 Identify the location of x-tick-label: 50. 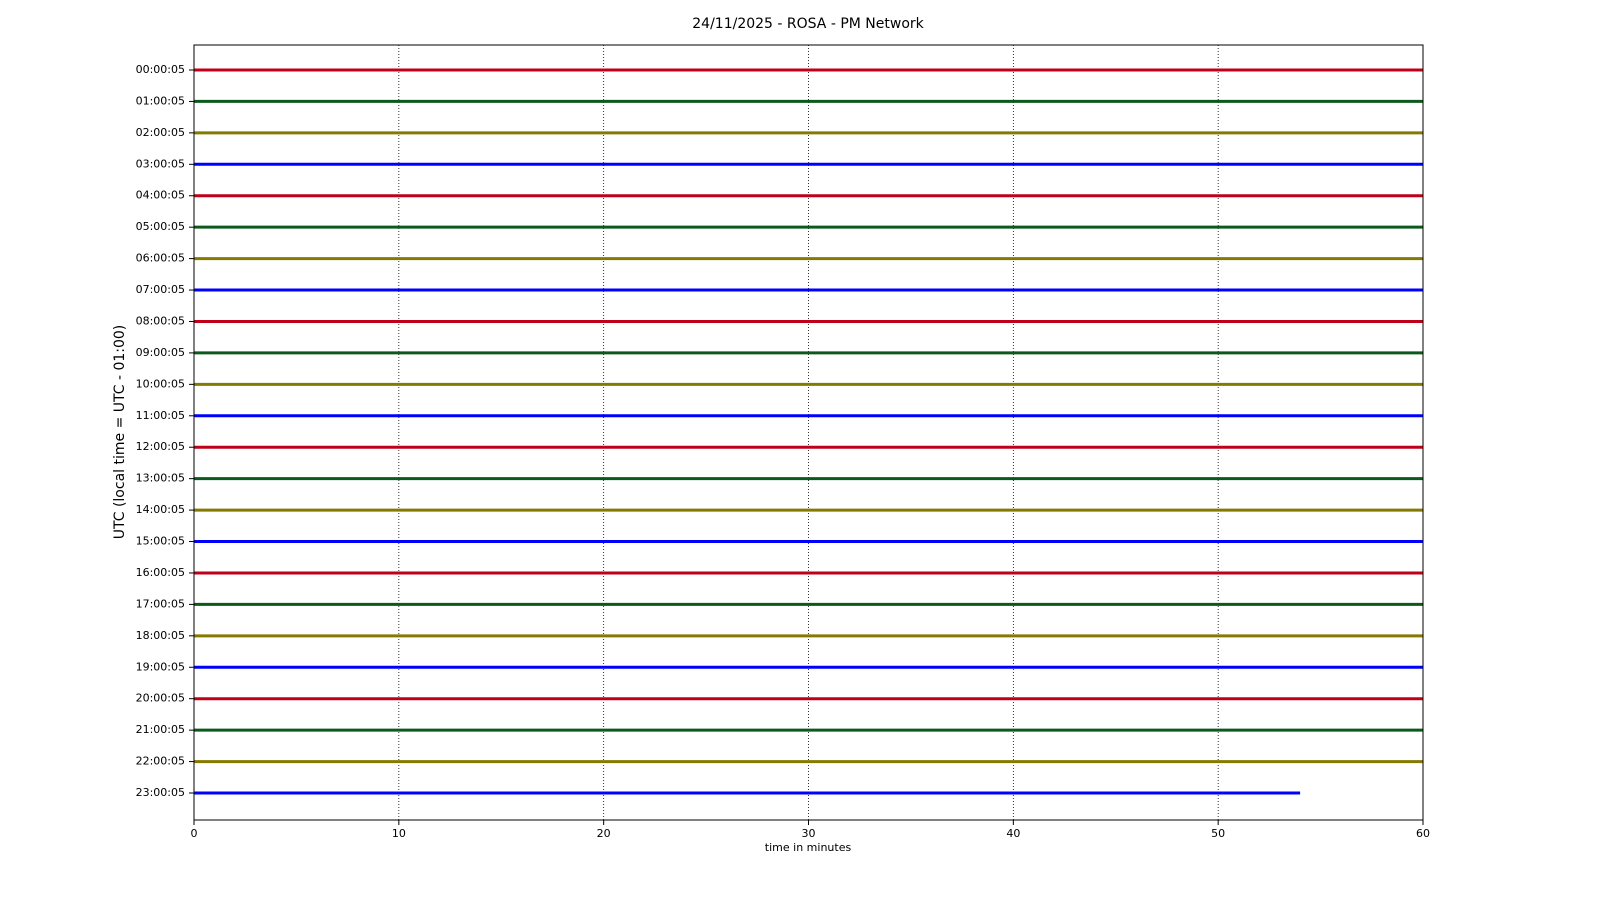
(1218, 833).